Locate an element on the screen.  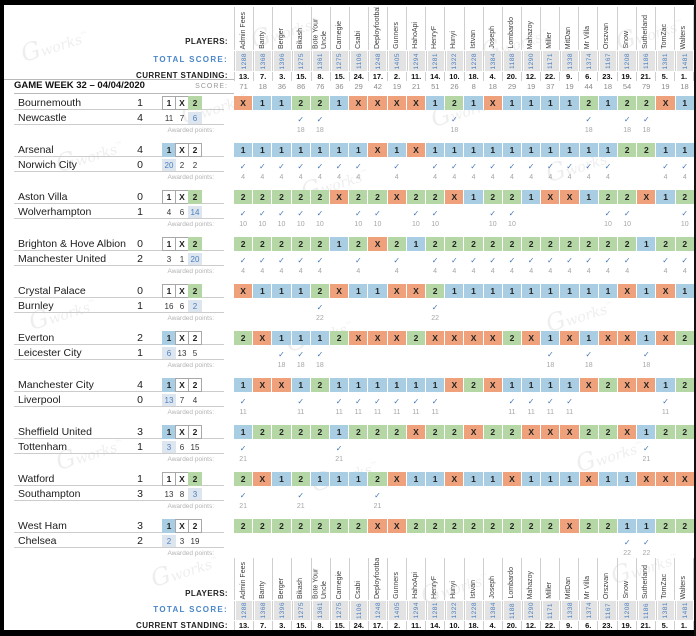
player-name-cell: Joseph is located at coordinates (492, 28).